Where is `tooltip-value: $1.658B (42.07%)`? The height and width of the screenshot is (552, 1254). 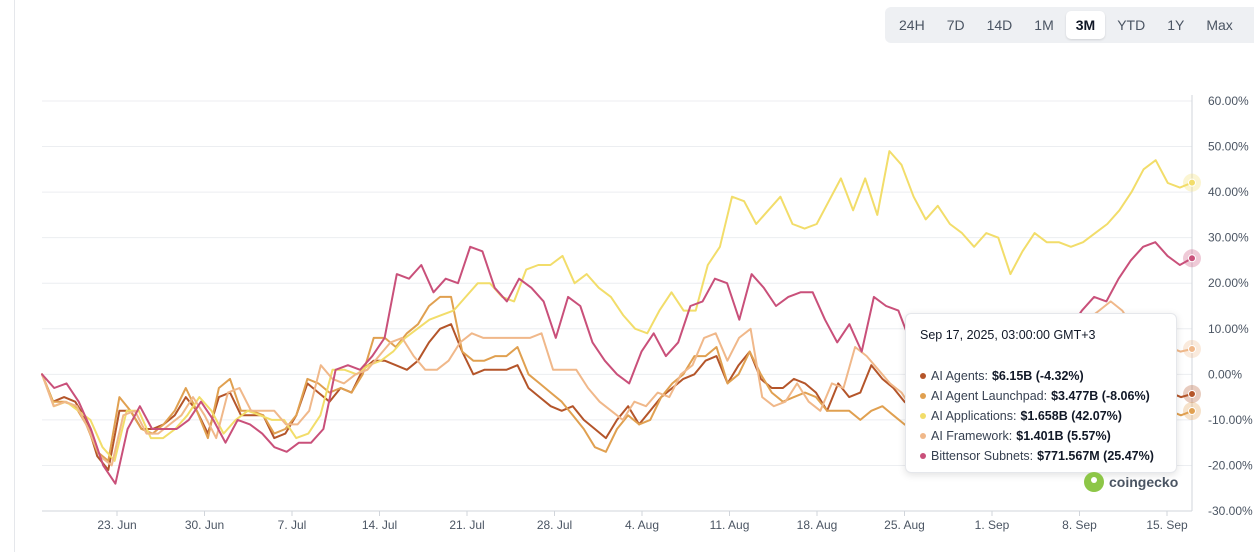 tooltip-value: $1.658B (42.07%) is located at coordinates (1071, 416).